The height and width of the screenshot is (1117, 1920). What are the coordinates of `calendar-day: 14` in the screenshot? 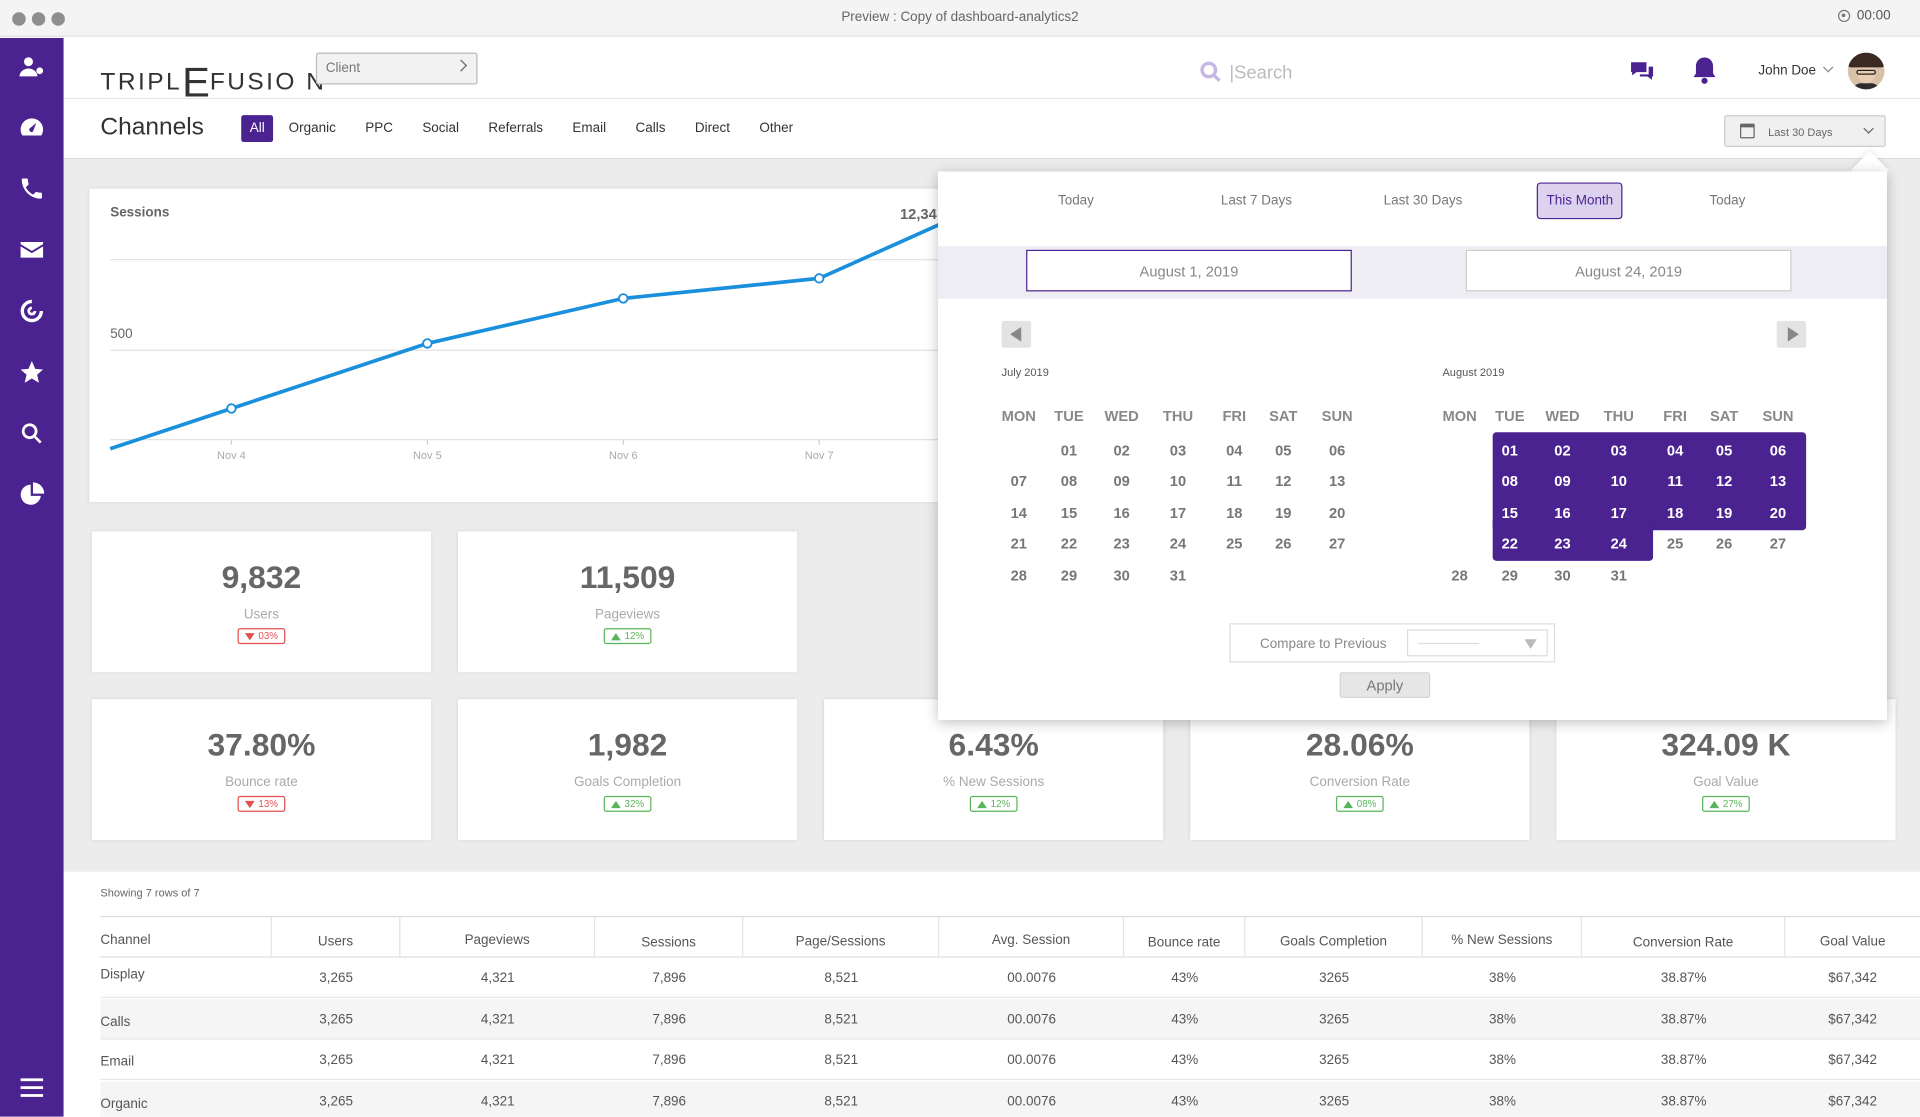 It's located at (1459, 513).